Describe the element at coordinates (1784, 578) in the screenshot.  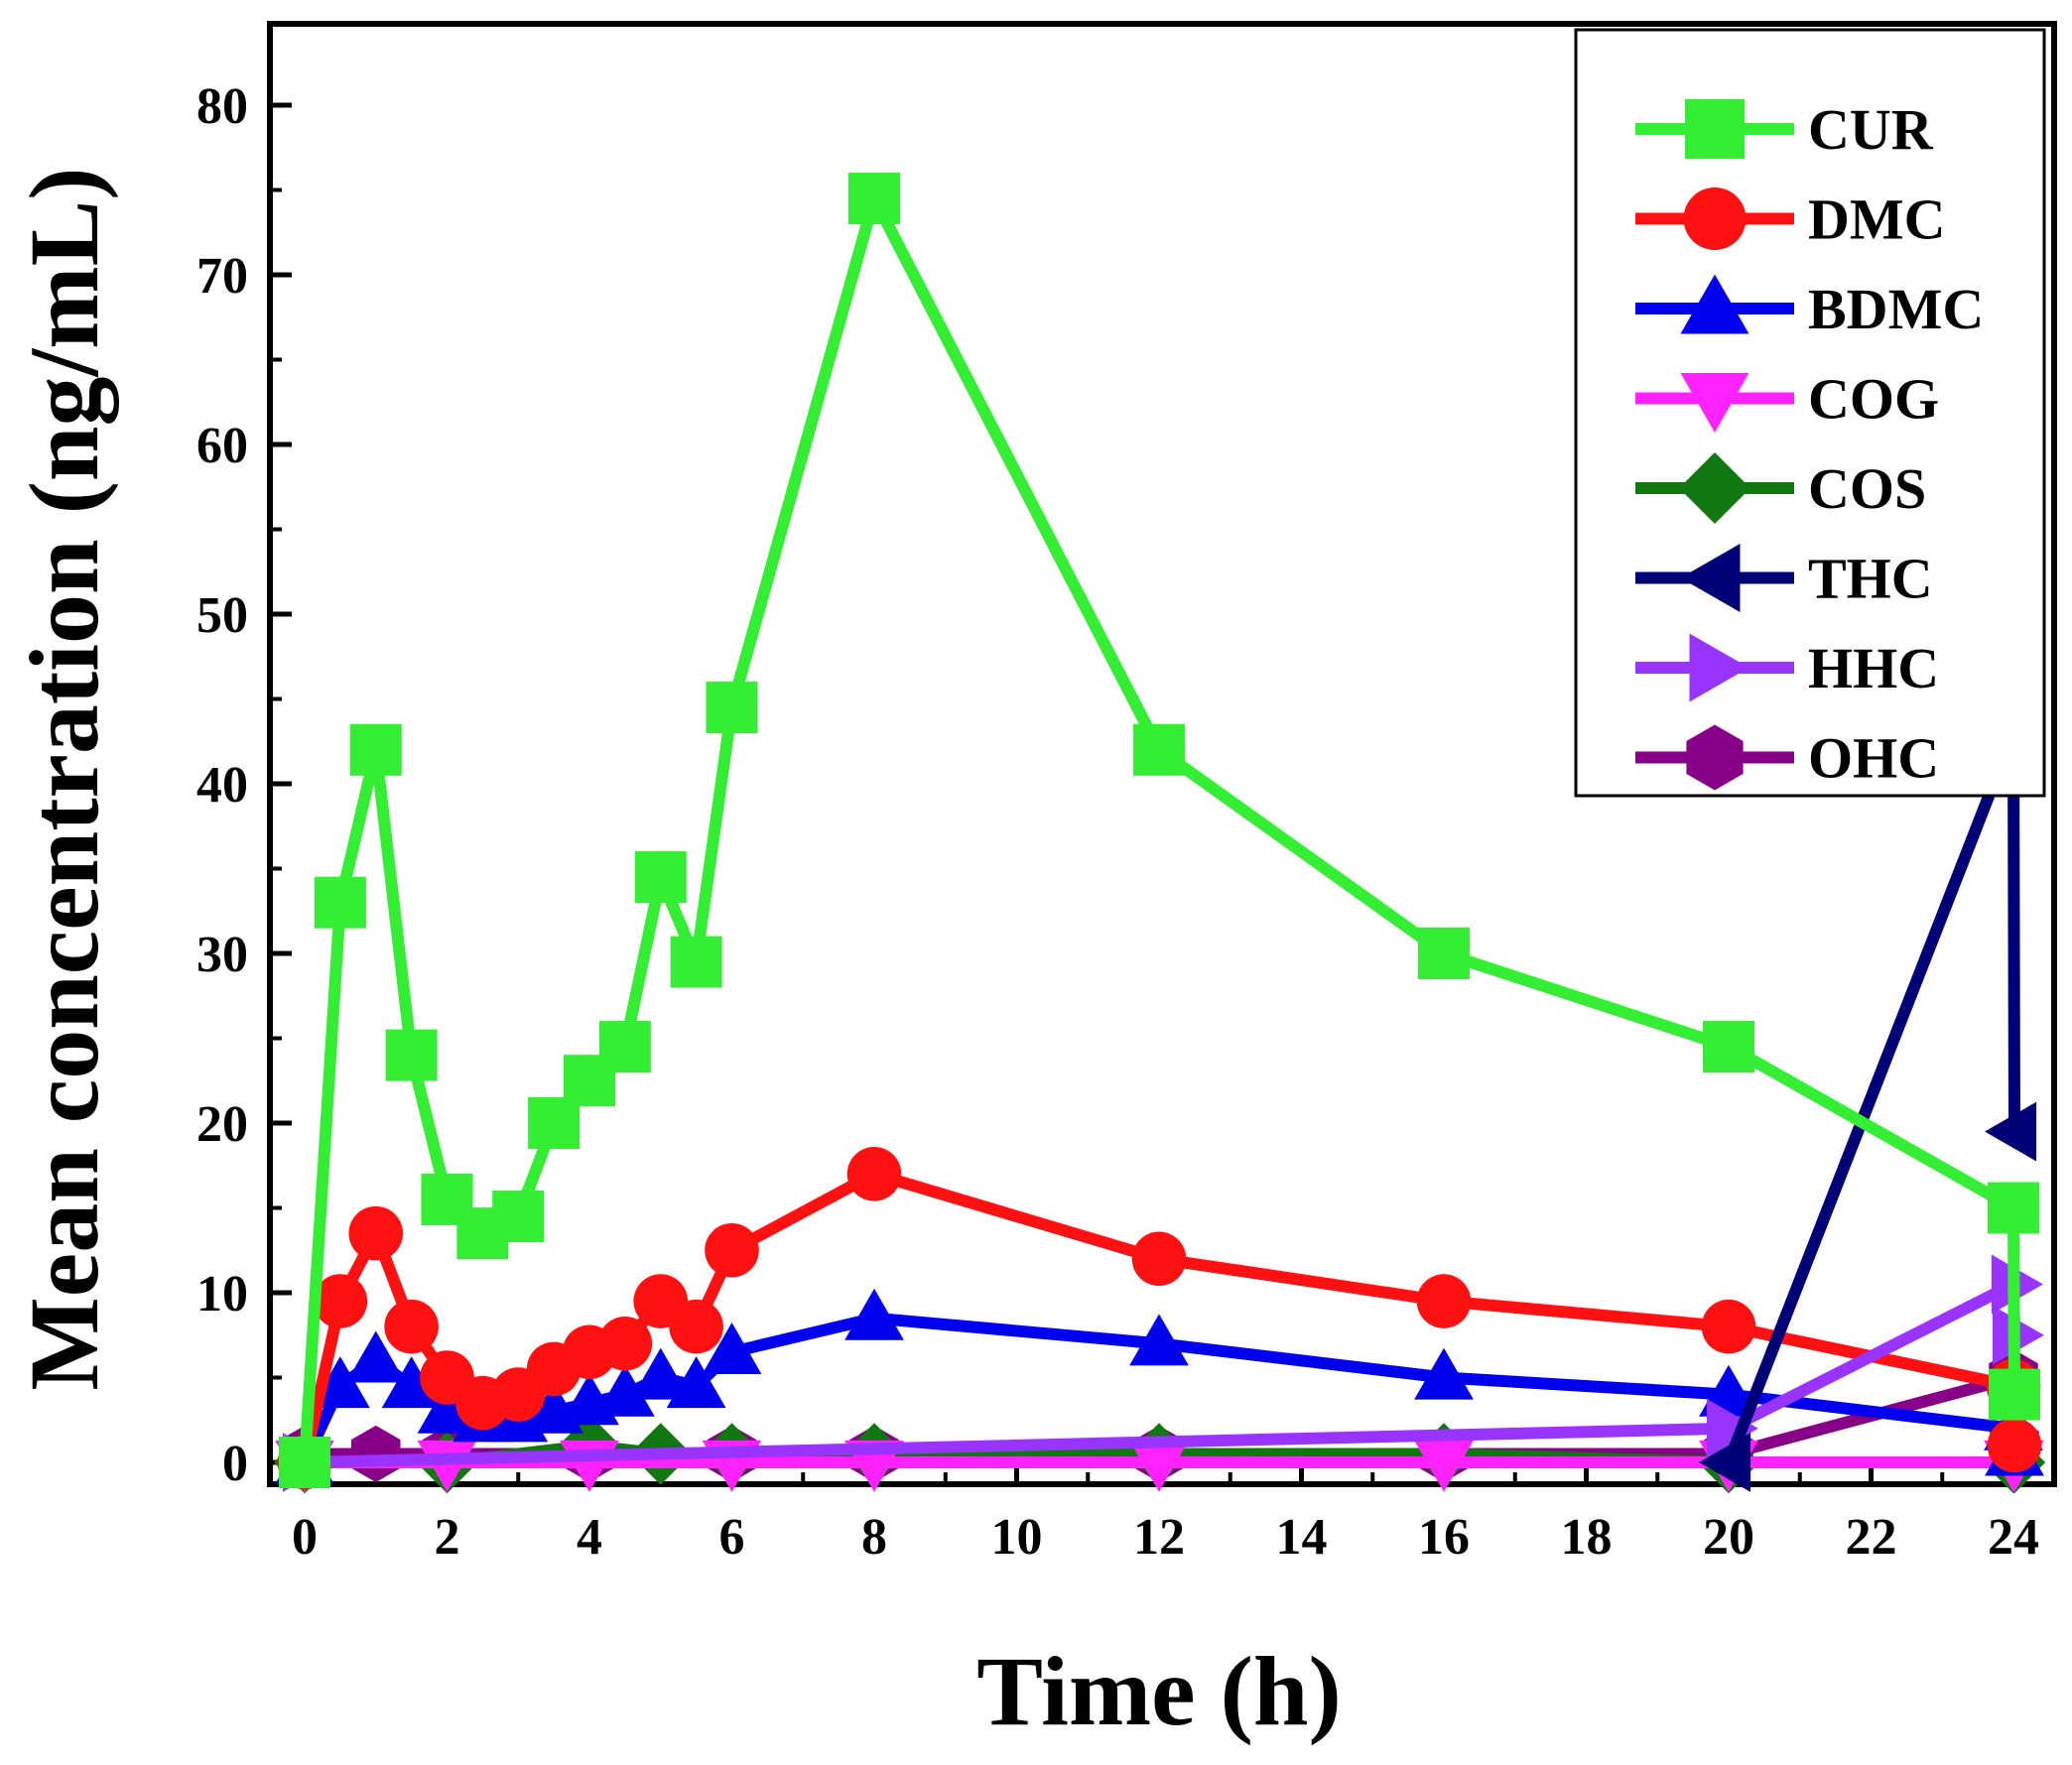
I see `legend-item-thc: THC` at that location.